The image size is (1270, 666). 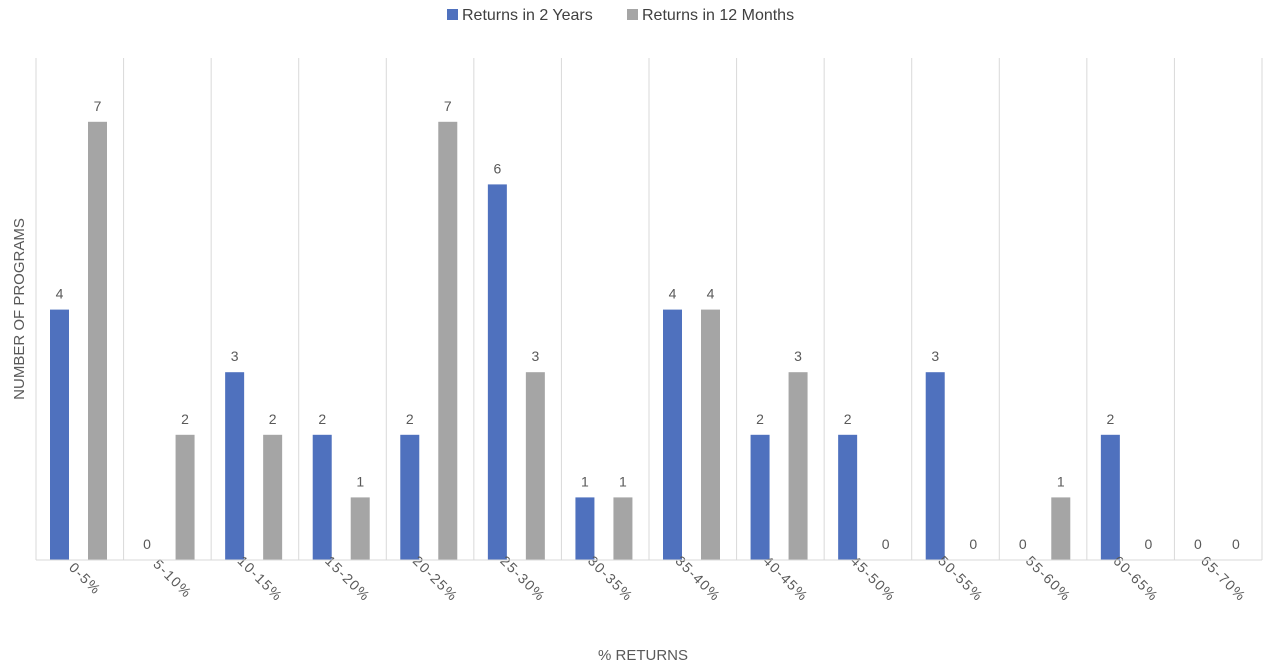 I want to click on legend-label: Returns in 12 Months, so click(x=718, y=15).